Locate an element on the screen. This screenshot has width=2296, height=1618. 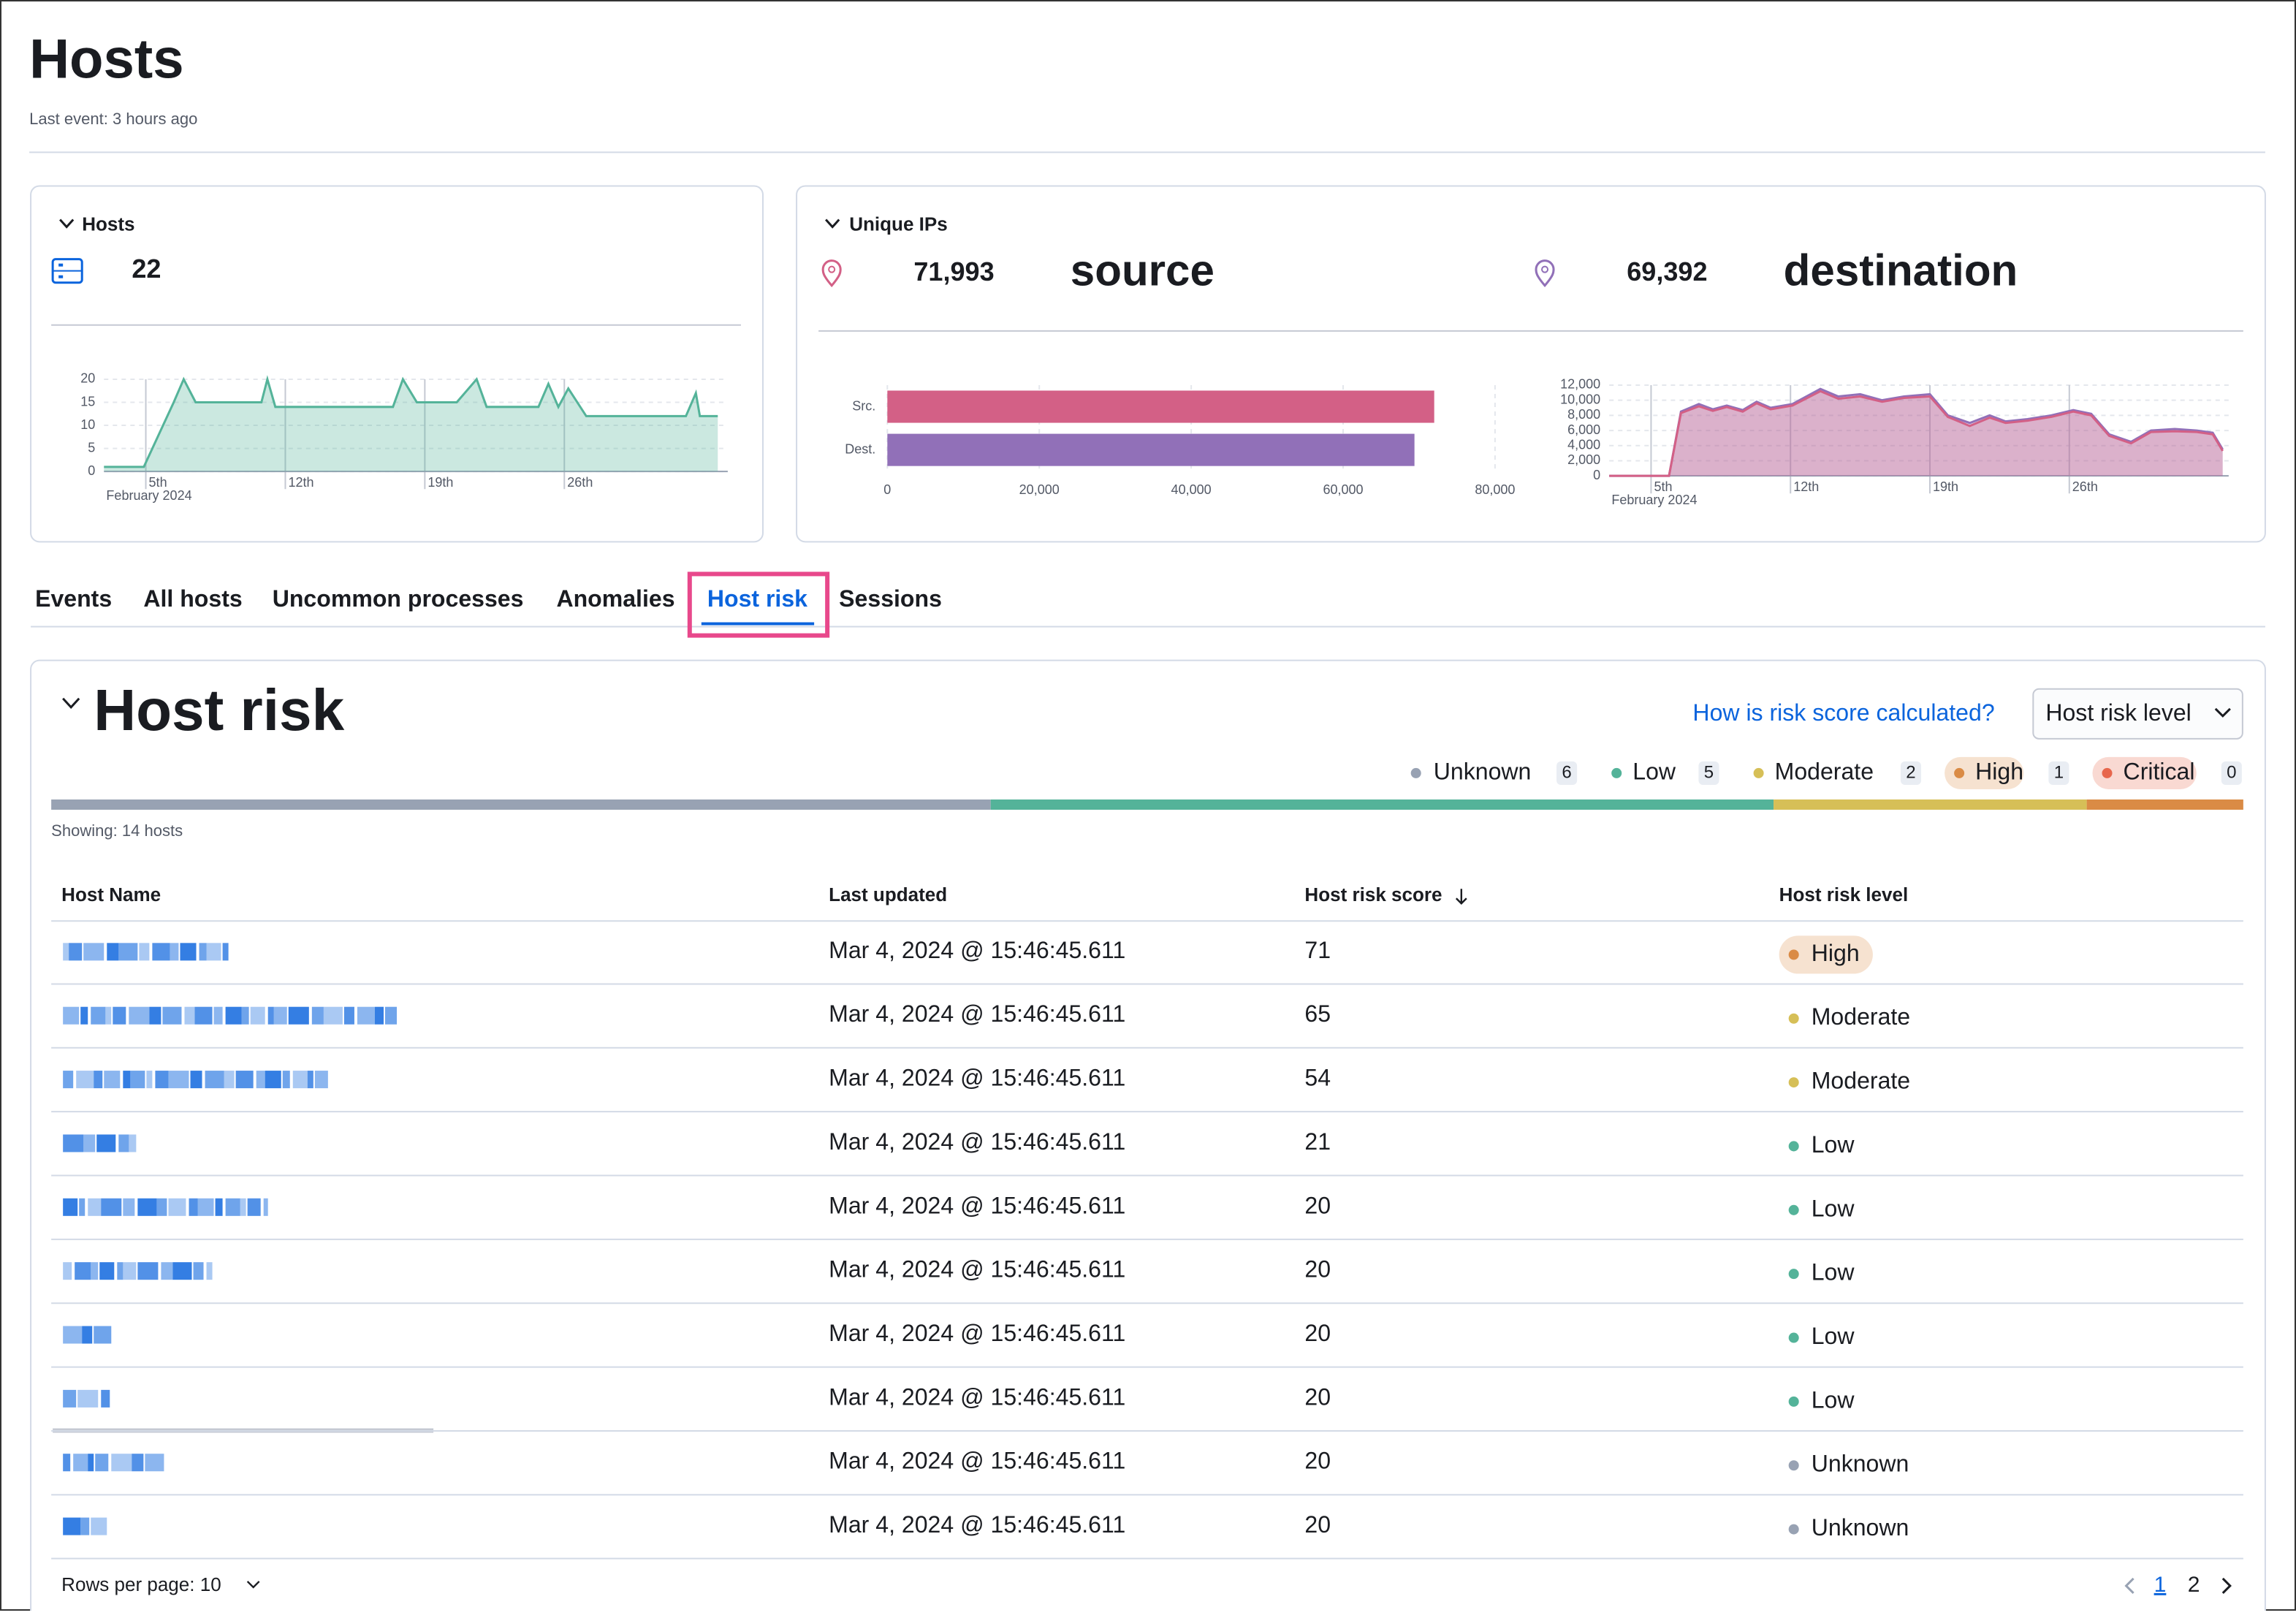
legend-label: Critical is located at coordinates (2159, 771).